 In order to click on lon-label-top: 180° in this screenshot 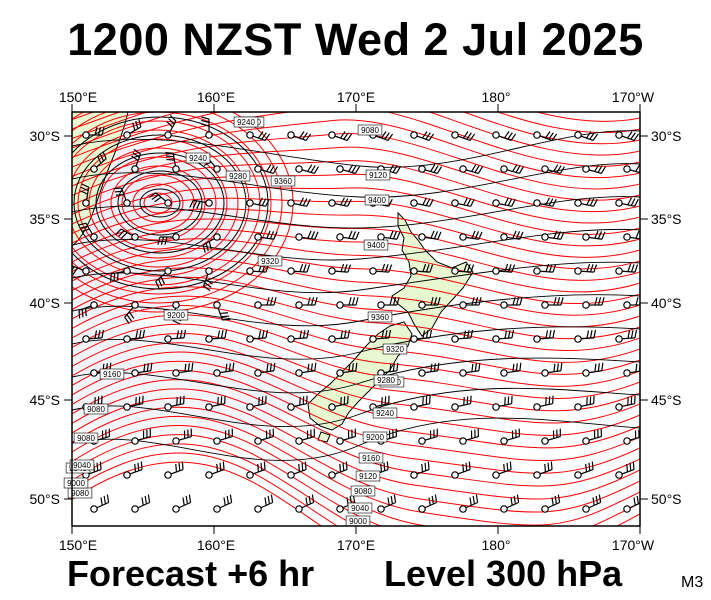, I will do `click(496, 97)`.